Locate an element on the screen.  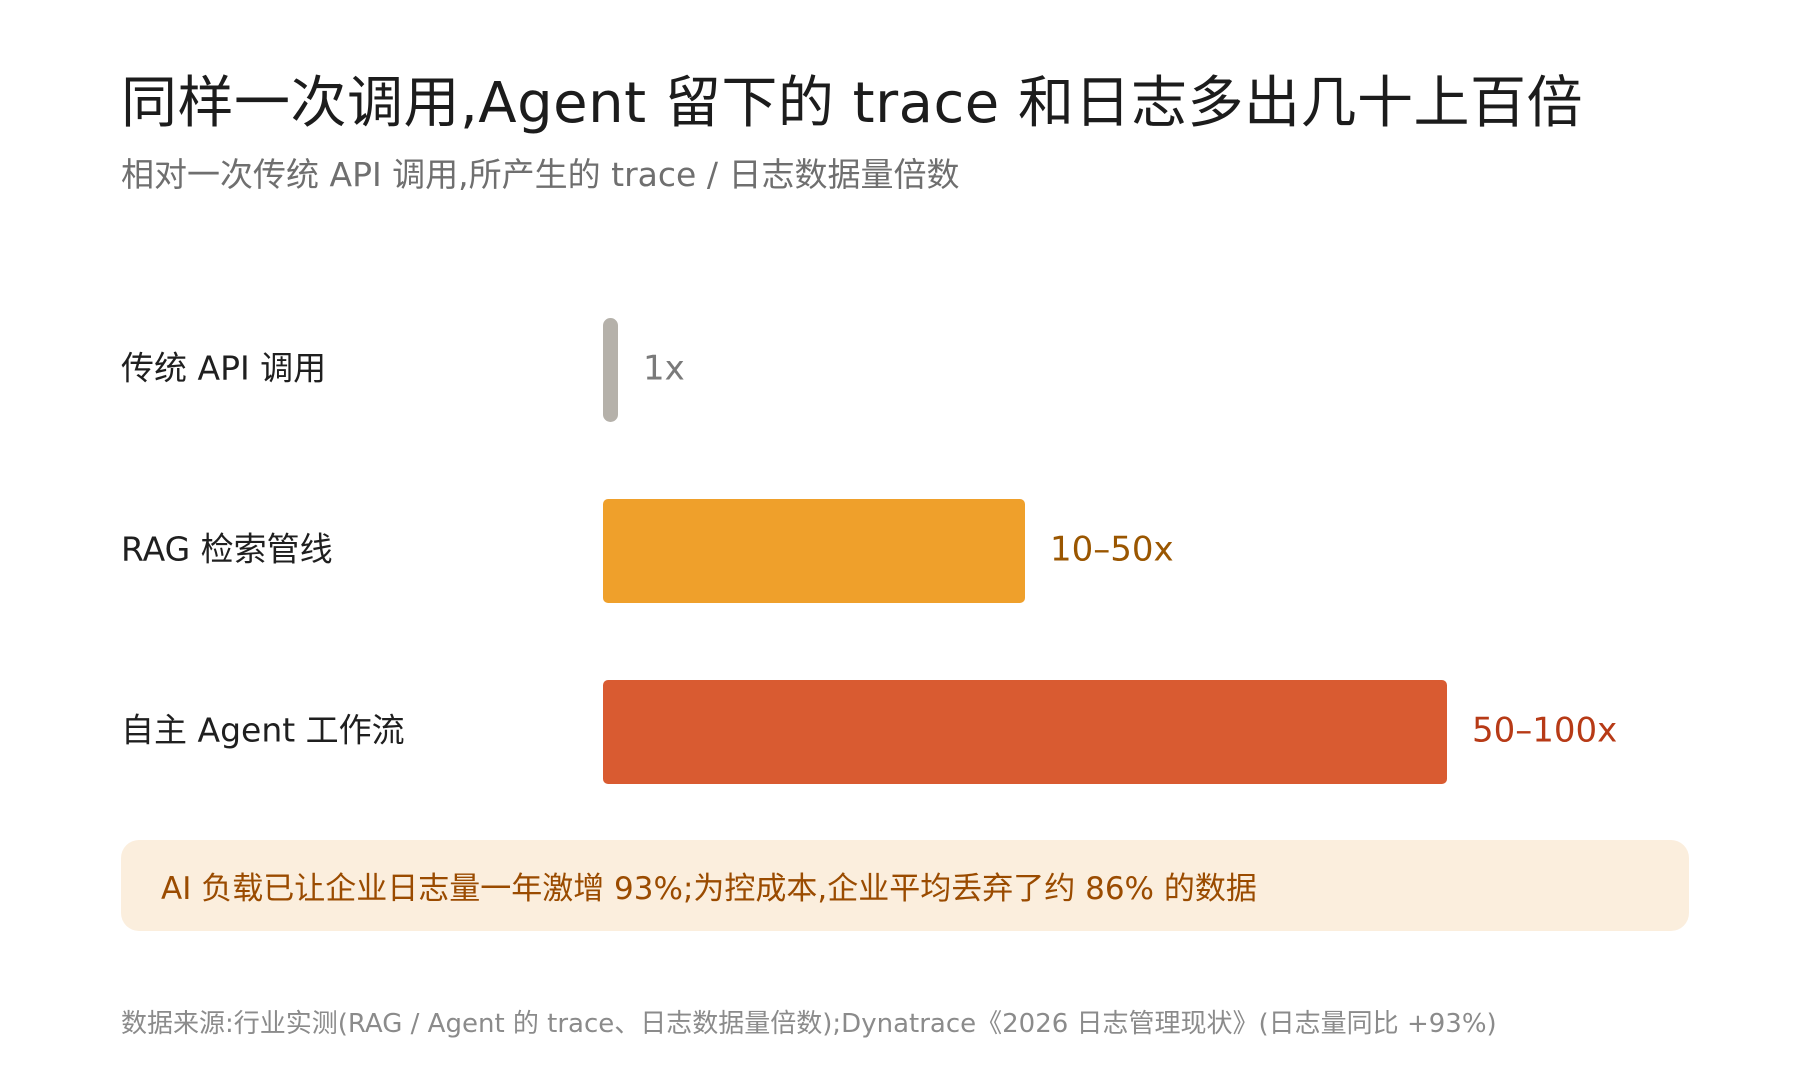
category-label: RAG 检索管线 is located at coordinates (227, 549).